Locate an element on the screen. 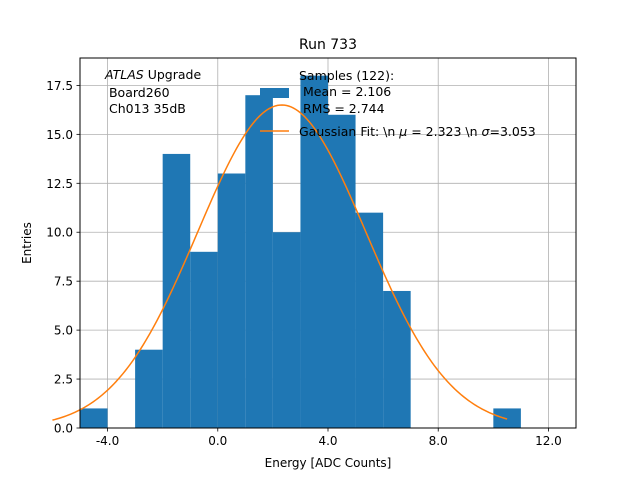 This screenshot has height=480, width=640. x-tick-label: 4.0 is located at coordinates (327, 441).